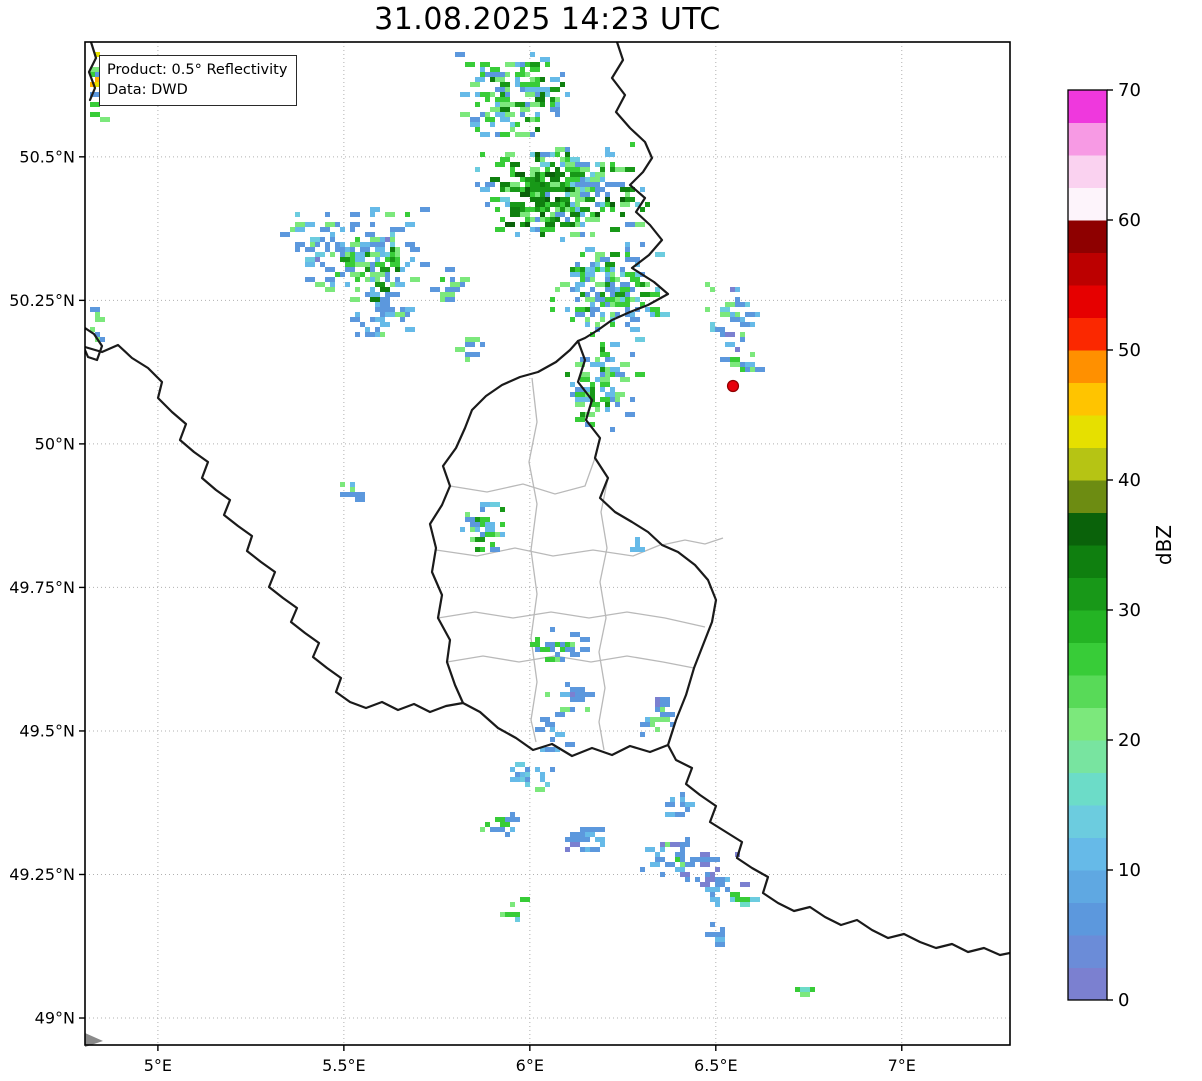 The width and height of the screenshot is (1202, 1081). Describe the element at coordinates (902, 1065) in the screenshot. I see `x-tick-label: 7°E` at that location.